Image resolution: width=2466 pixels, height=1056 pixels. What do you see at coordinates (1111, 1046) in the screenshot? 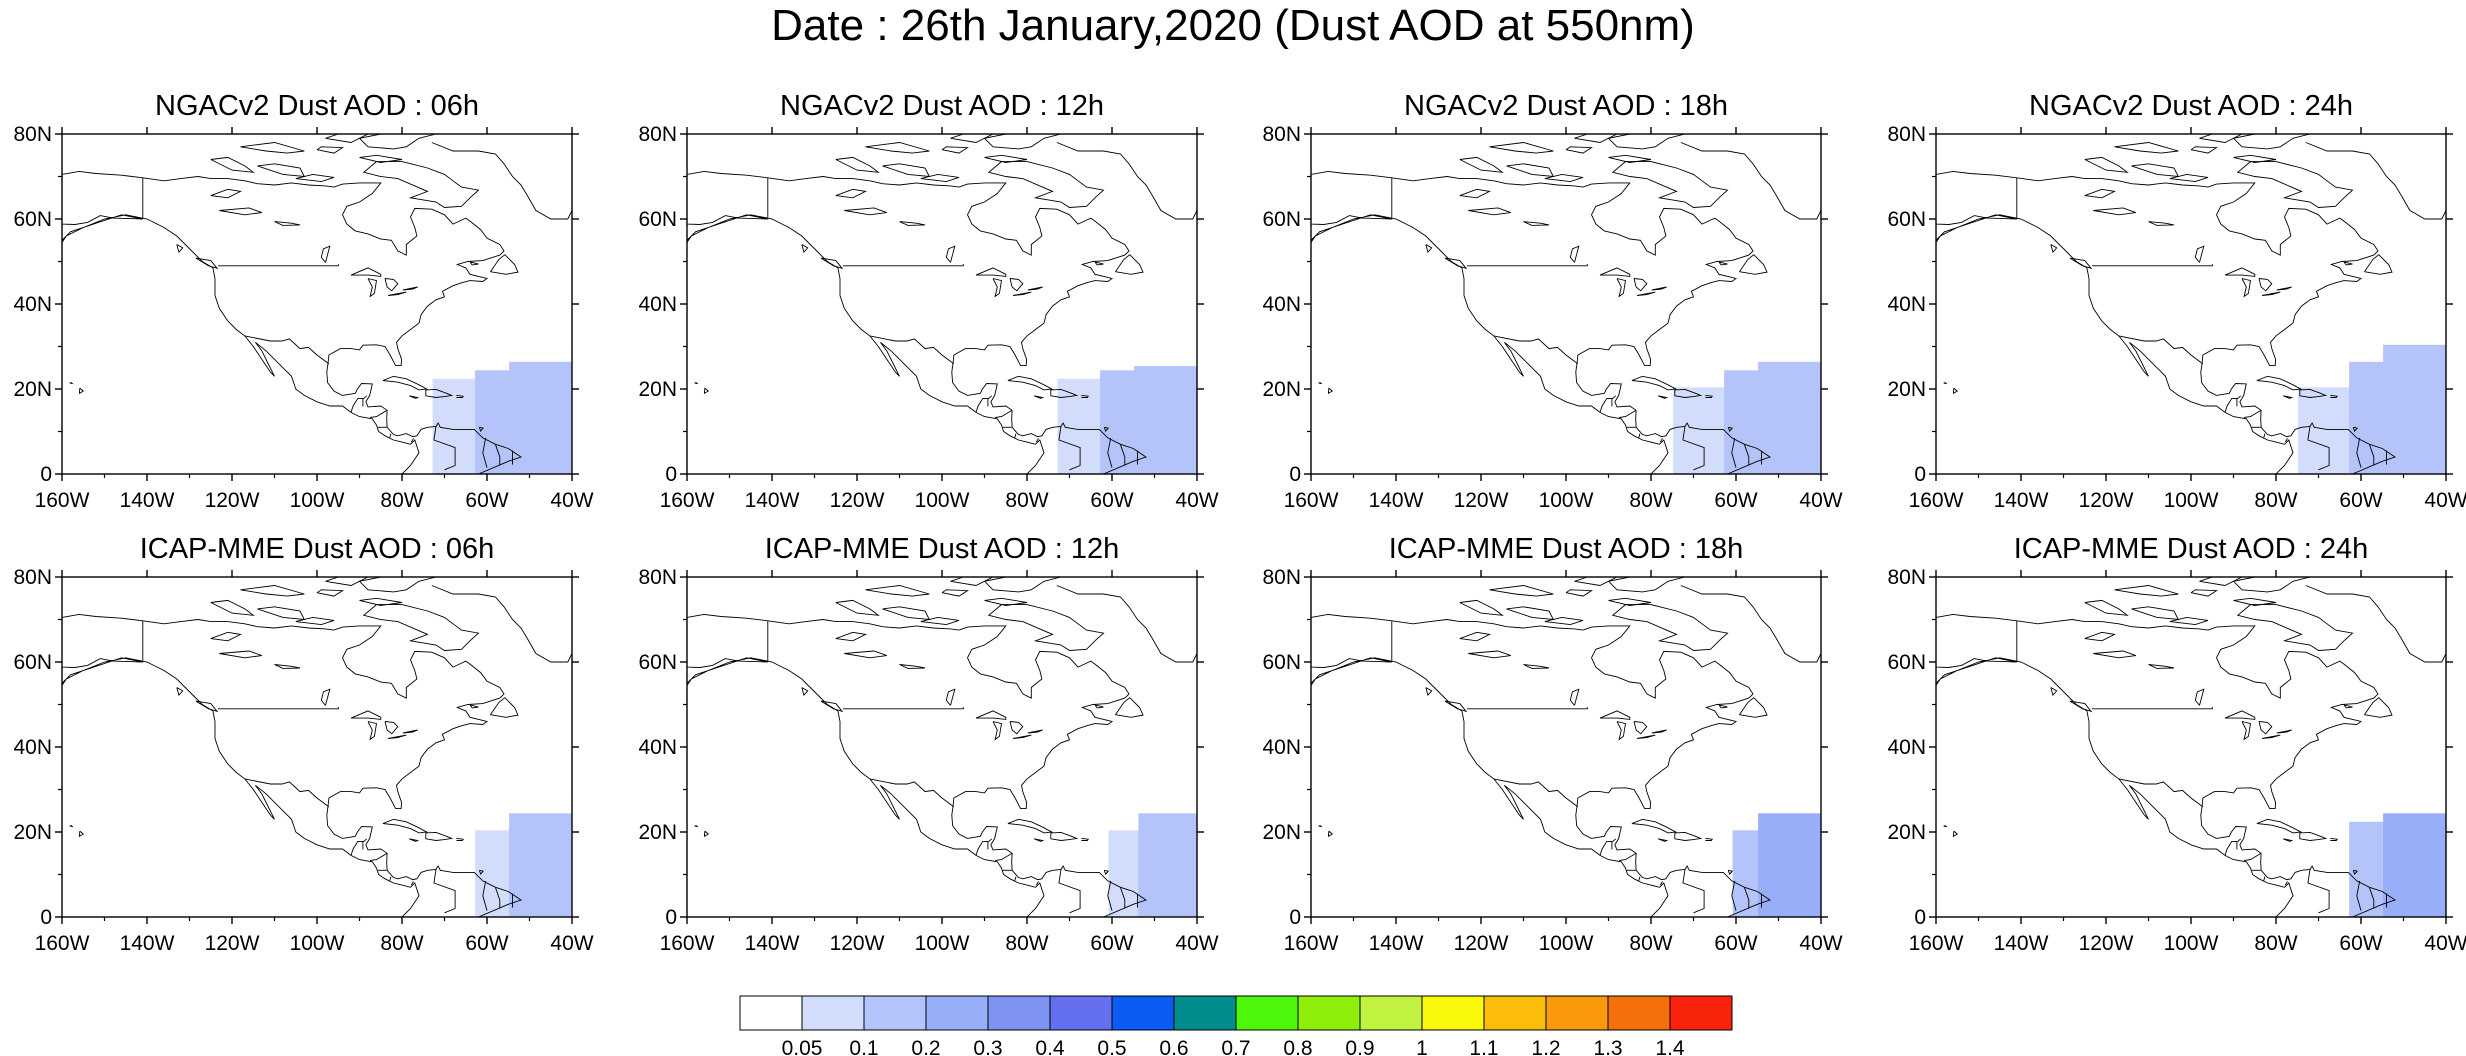
I see `colorbar-label: 0.5` at bounding box center [1111, 1046].